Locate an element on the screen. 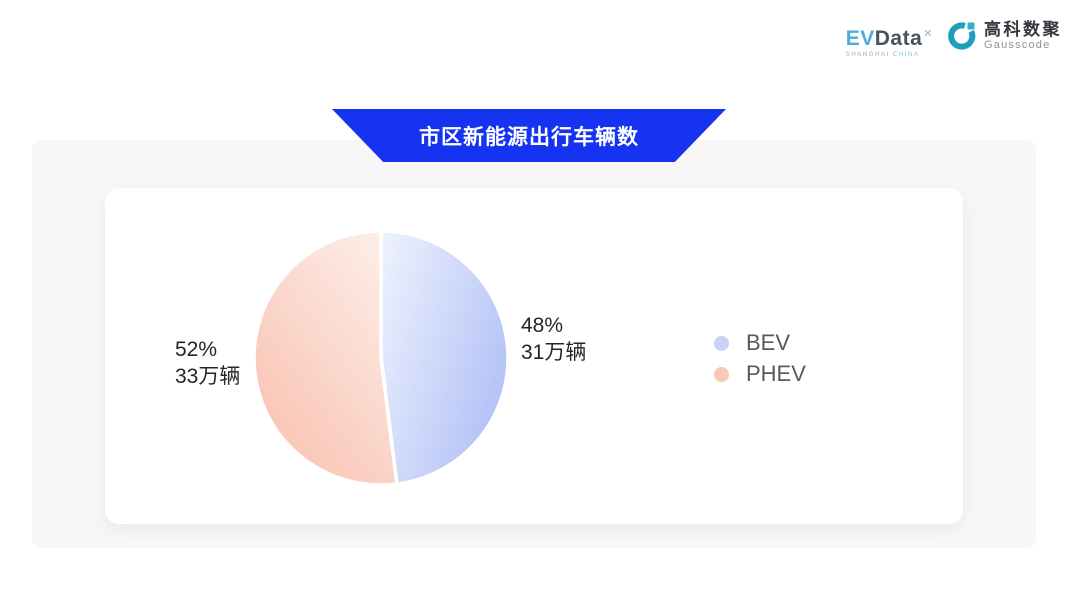 The width and height of the screenshot is (1080, 608). evdata-logo: EVData✕ SHANGHAI CHINA is located at coordinates (889, 41).